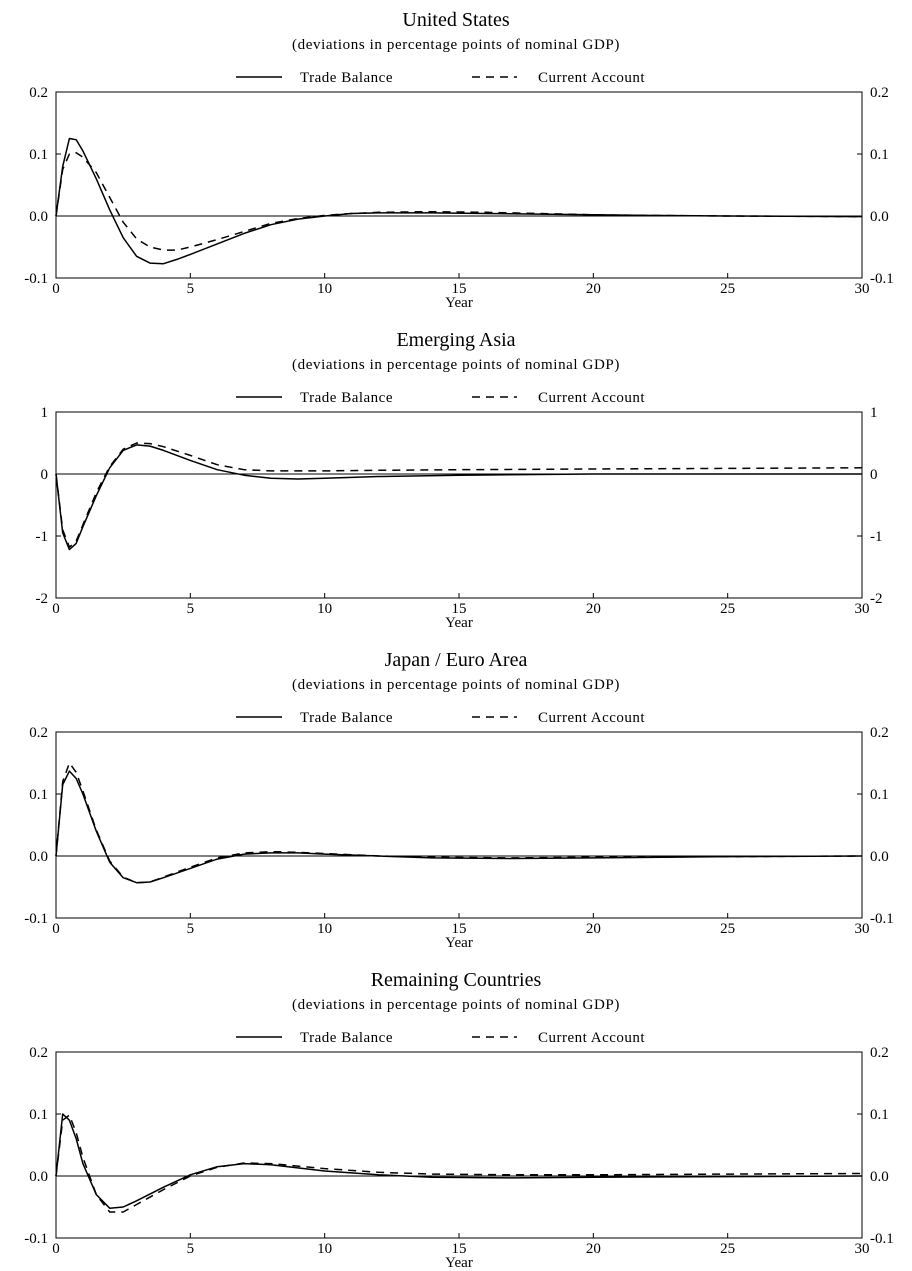 This screenshot has height=1271, width=912. Describe the element at coordinates (456, 660) in the screenshot. I see `chart-title: Japan / Euro Area` at that location.